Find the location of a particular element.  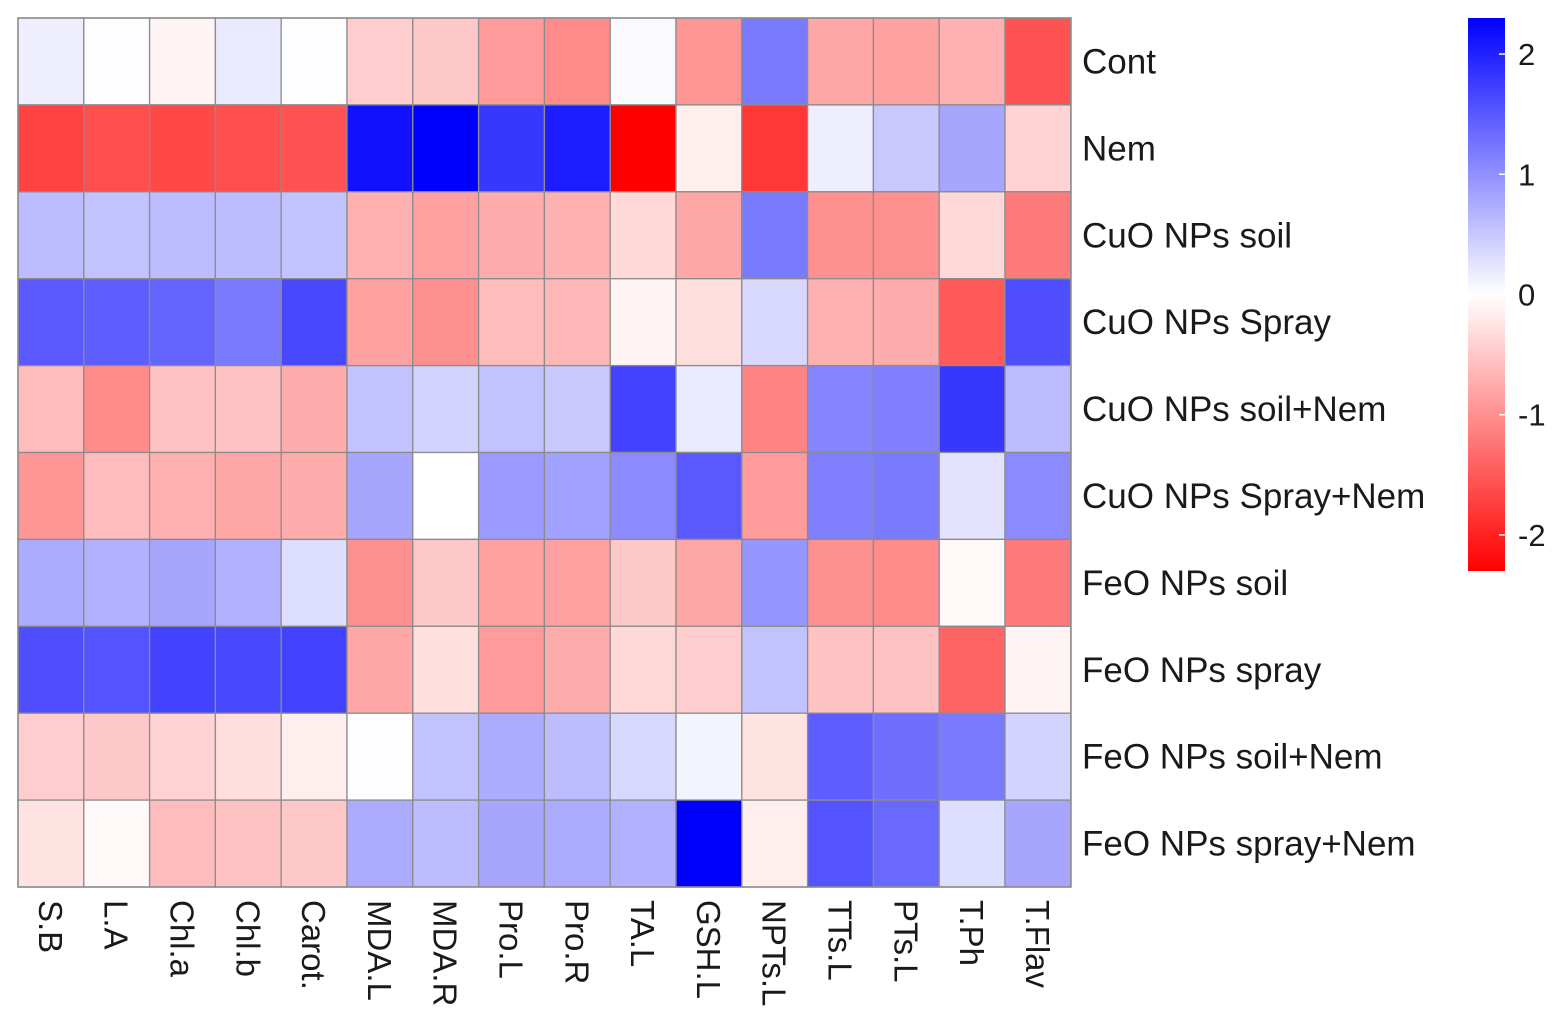

cell-cont-ta-l is located at coordinates (643, 61).